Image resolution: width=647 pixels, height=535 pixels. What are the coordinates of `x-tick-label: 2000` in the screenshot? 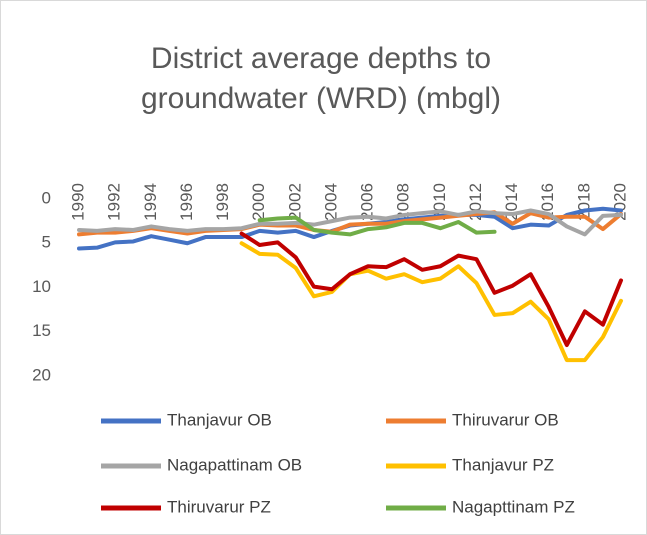 It's located at (258, 202).